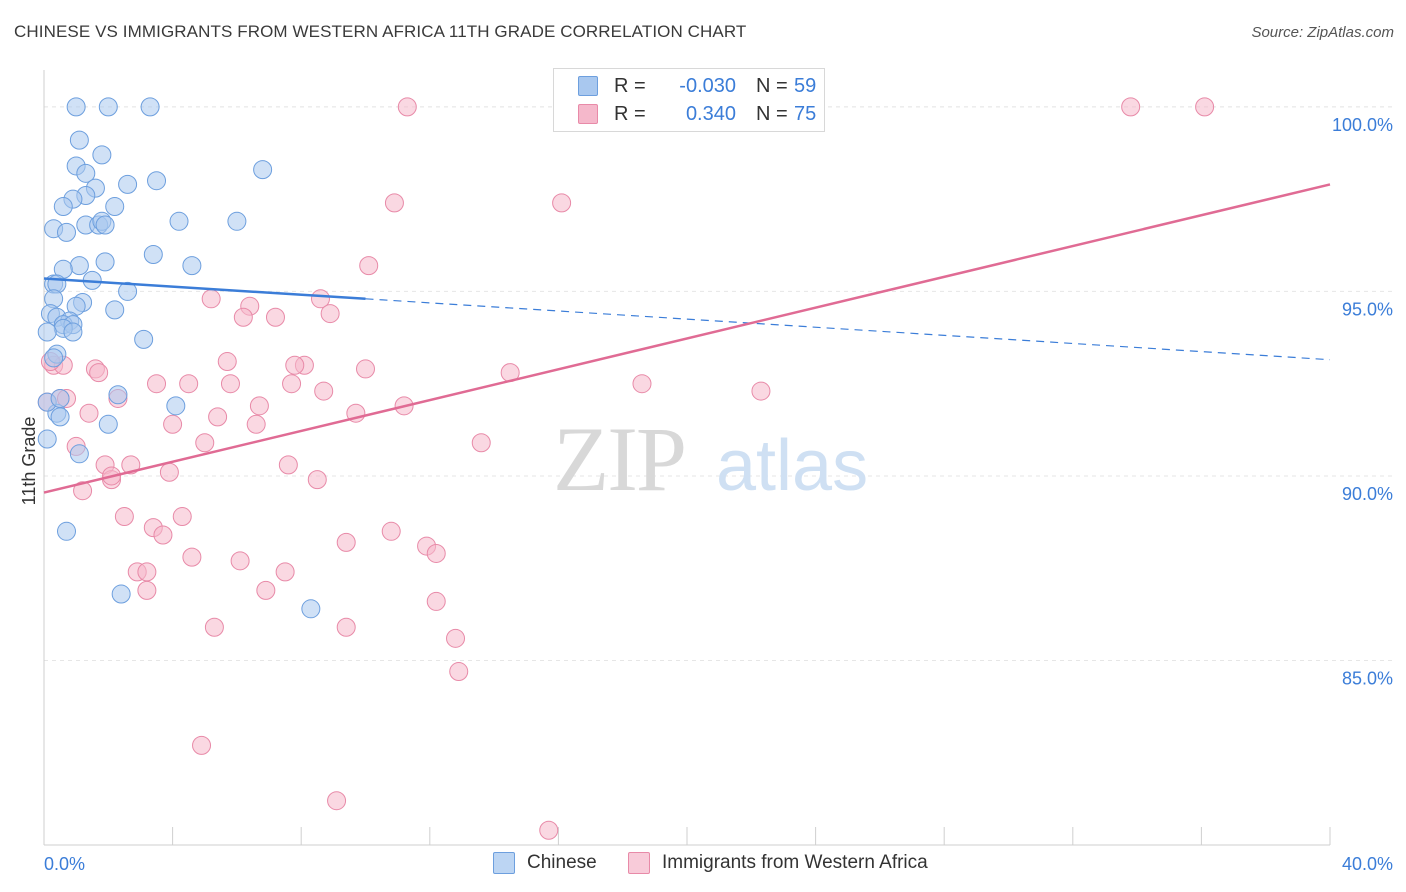  I want to click on legend-row-chinese: R = -0.030 N = 59, so click(697, 86).